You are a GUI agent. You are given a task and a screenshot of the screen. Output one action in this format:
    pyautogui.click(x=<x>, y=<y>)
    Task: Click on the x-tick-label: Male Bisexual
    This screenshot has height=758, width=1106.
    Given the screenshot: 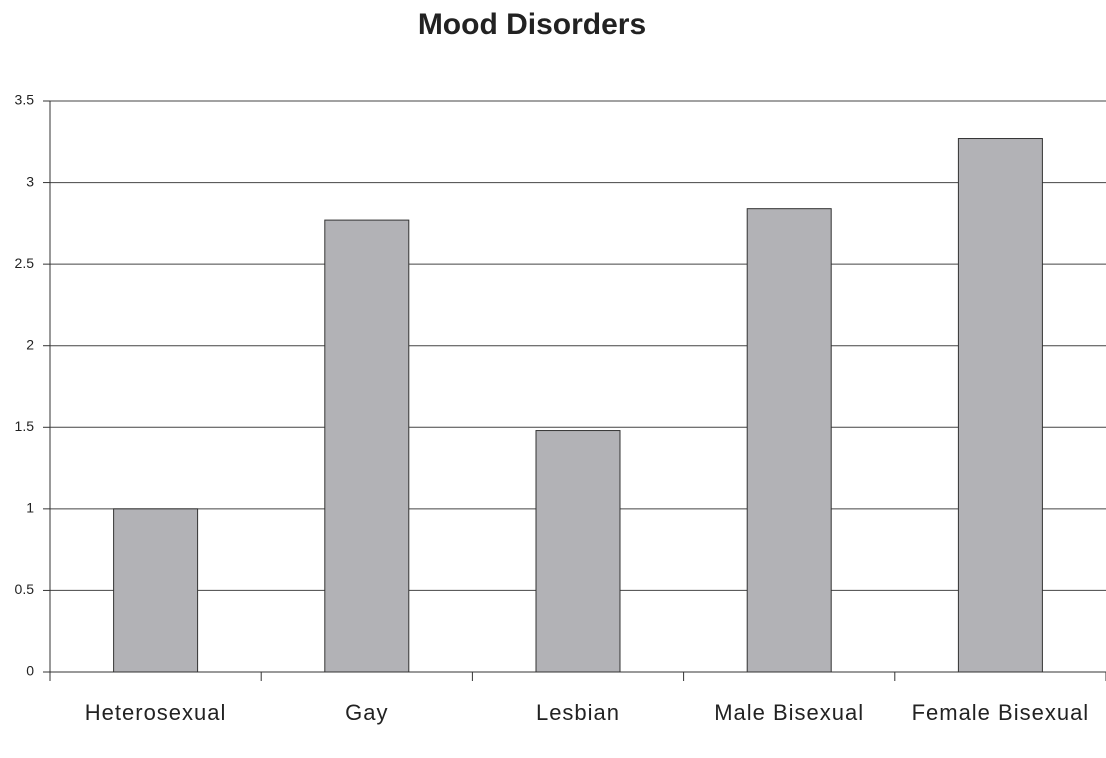 What is the action you would take?
    pyautogui.click(x=789, y=712)
    